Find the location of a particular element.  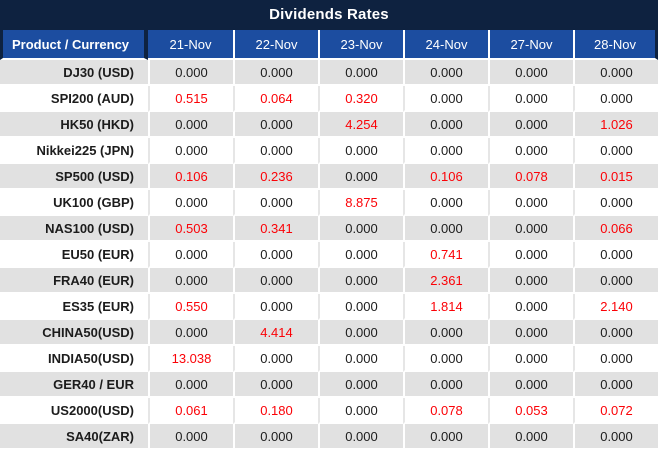

dividend-value: 4.414 is located at coordinates (275, 333).